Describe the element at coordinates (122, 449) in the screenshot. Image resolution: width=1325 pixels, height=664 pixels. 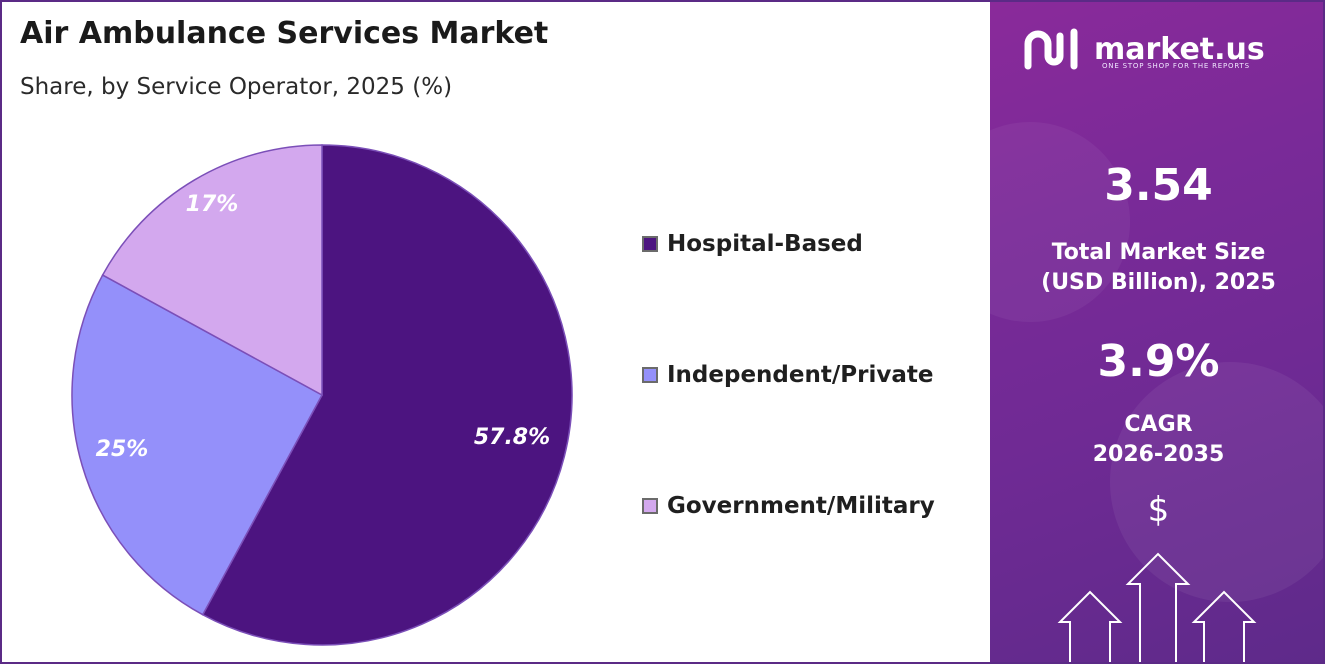
I see `slice-label-independent-private: 25%` at that location.